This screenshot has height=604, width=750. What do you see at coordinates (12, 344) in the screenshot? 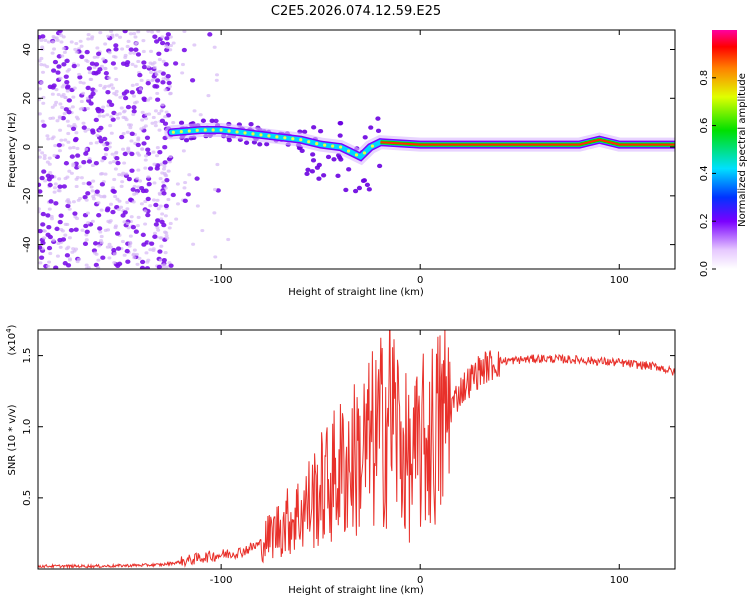
I see `snr-multiplier-base: (x10` at bounding box center [12, 344].